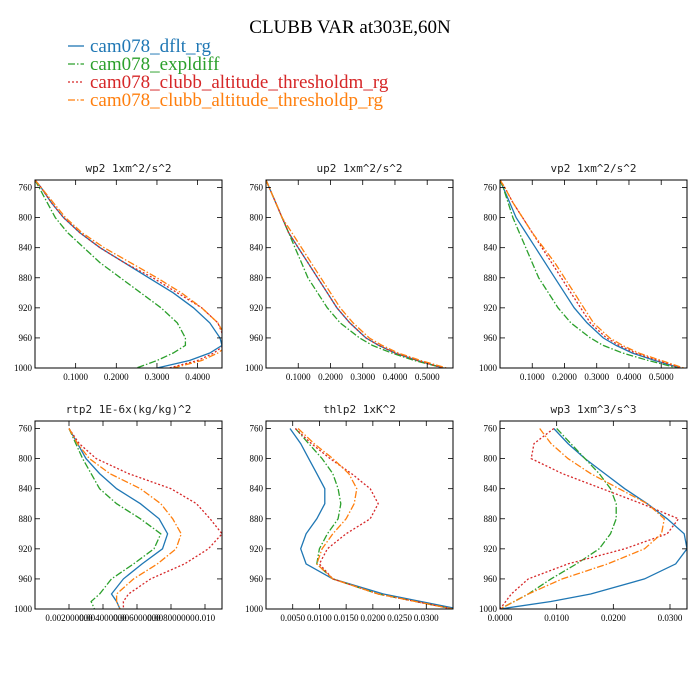 Image resolution: width=700 pixels, height=700 pixels. I want to click on legend-label: cam078_dflt_rg, so click(151, 46).